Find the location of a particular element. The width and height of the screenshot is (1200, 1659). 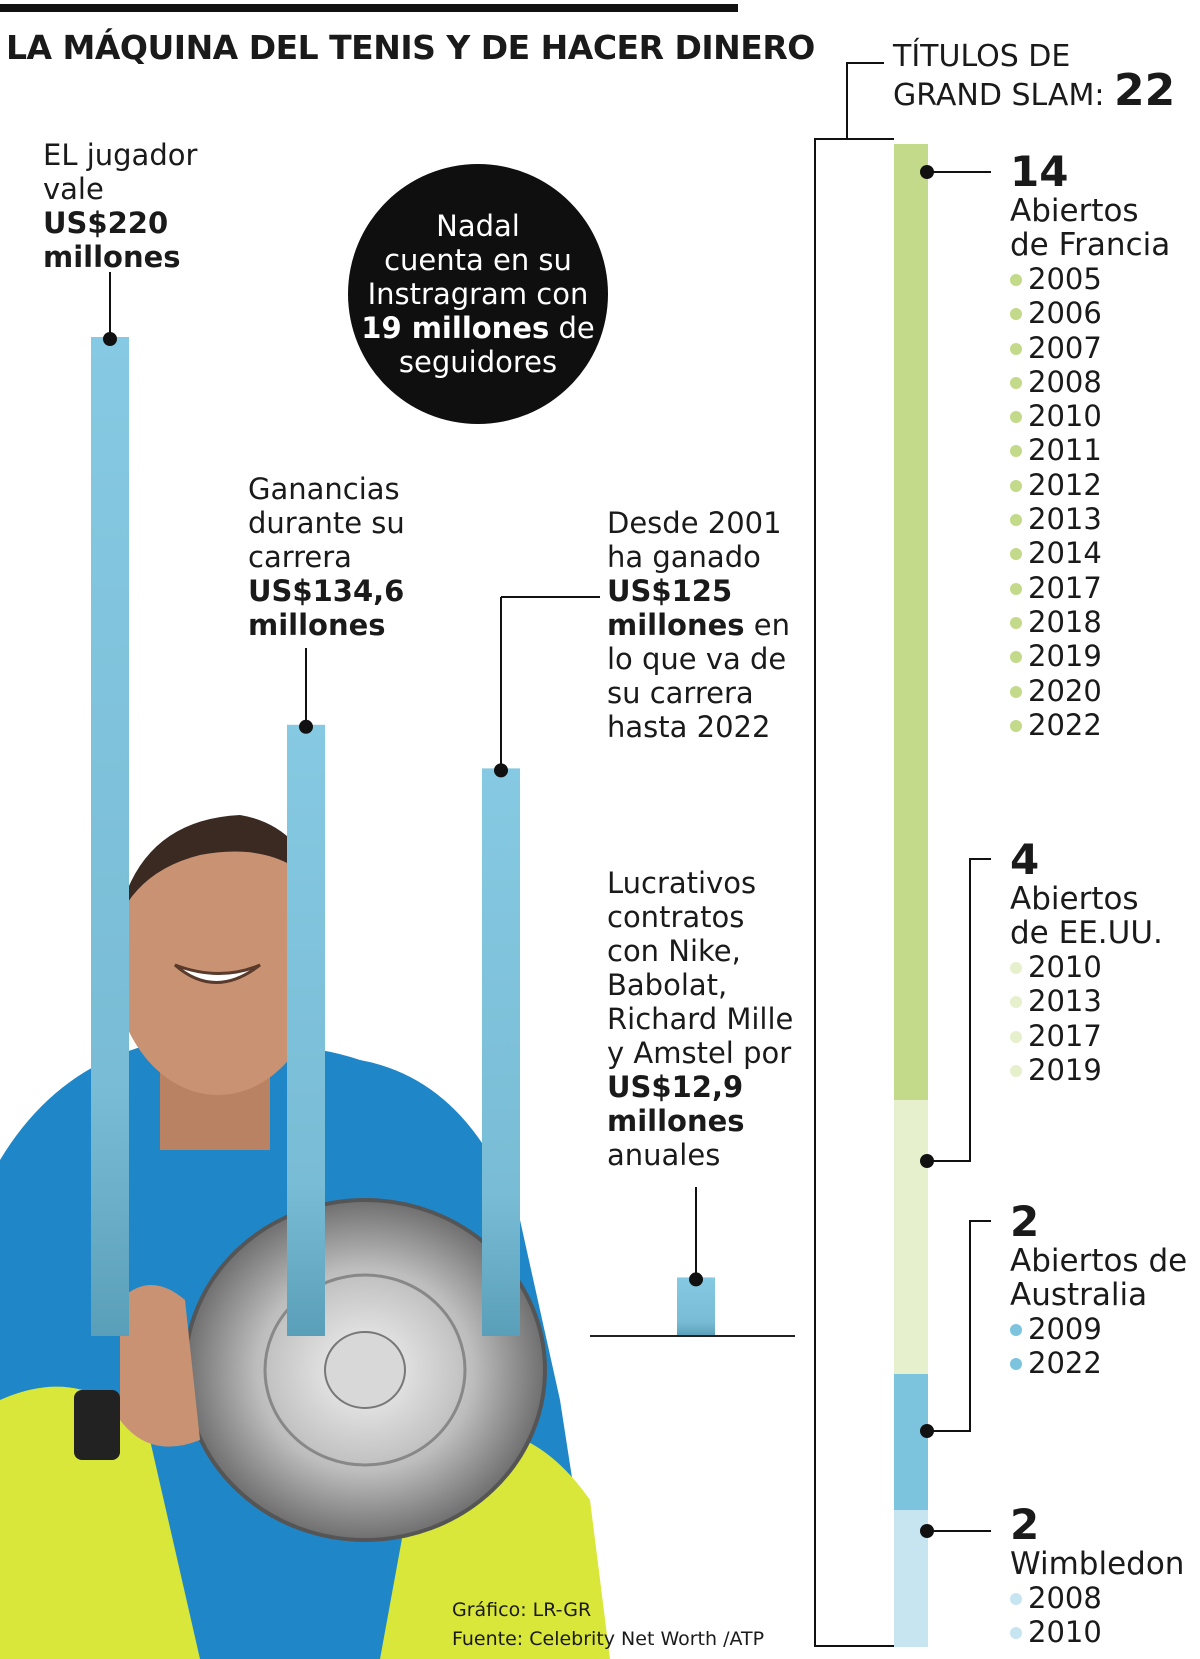

bracket-top-arm is located at coordinates (854, 139).